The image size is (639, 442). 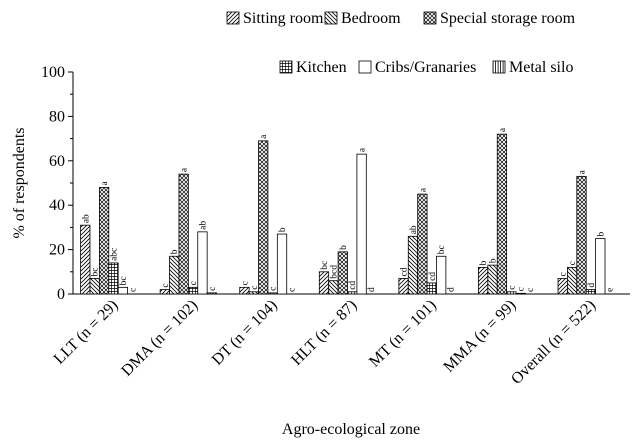 What do you see at coordinates (61, 294) in the screenshot?
I see `y-tick-label: 0` at bounding box center [61, 294].